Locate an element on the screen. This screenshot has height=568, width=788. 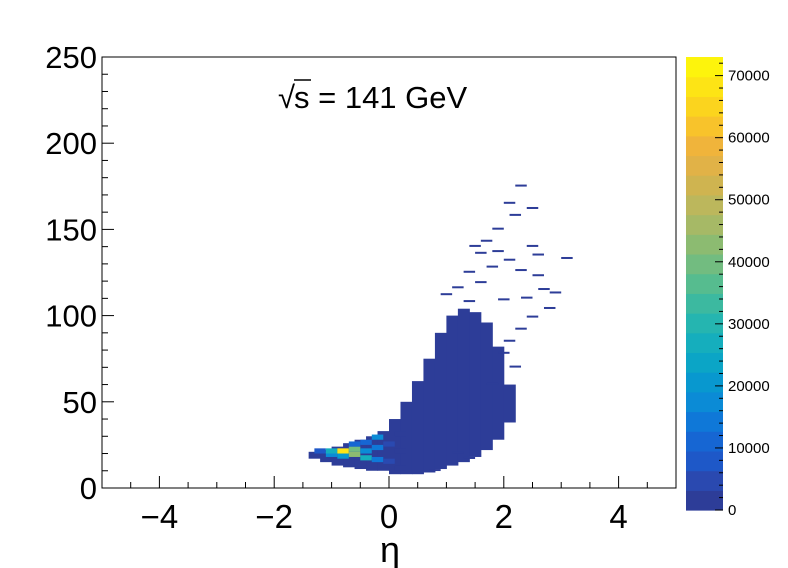
x-tick-label: −4 is located at coordinates (160, 516).